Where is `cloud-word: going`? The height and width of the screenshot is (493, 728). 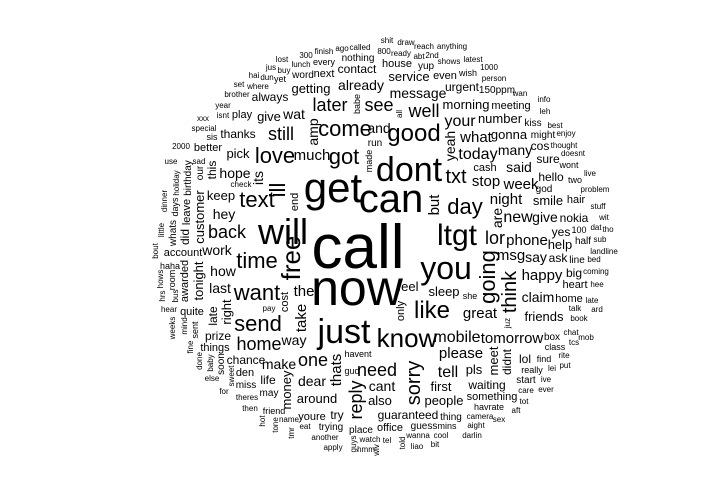
cloud-word: going is located at coordinates (487, 277).